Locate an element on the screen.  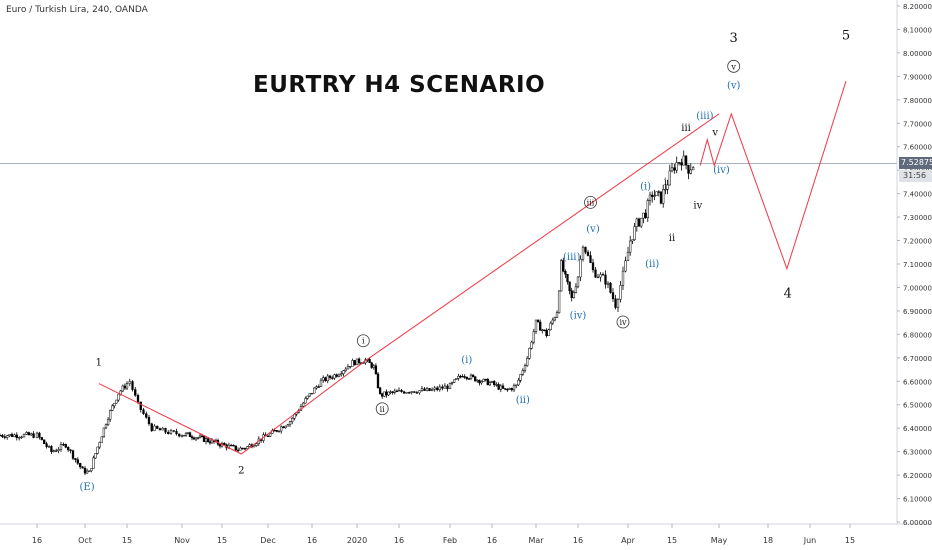
wave-label: 1 is located at coordinates (99, 363).